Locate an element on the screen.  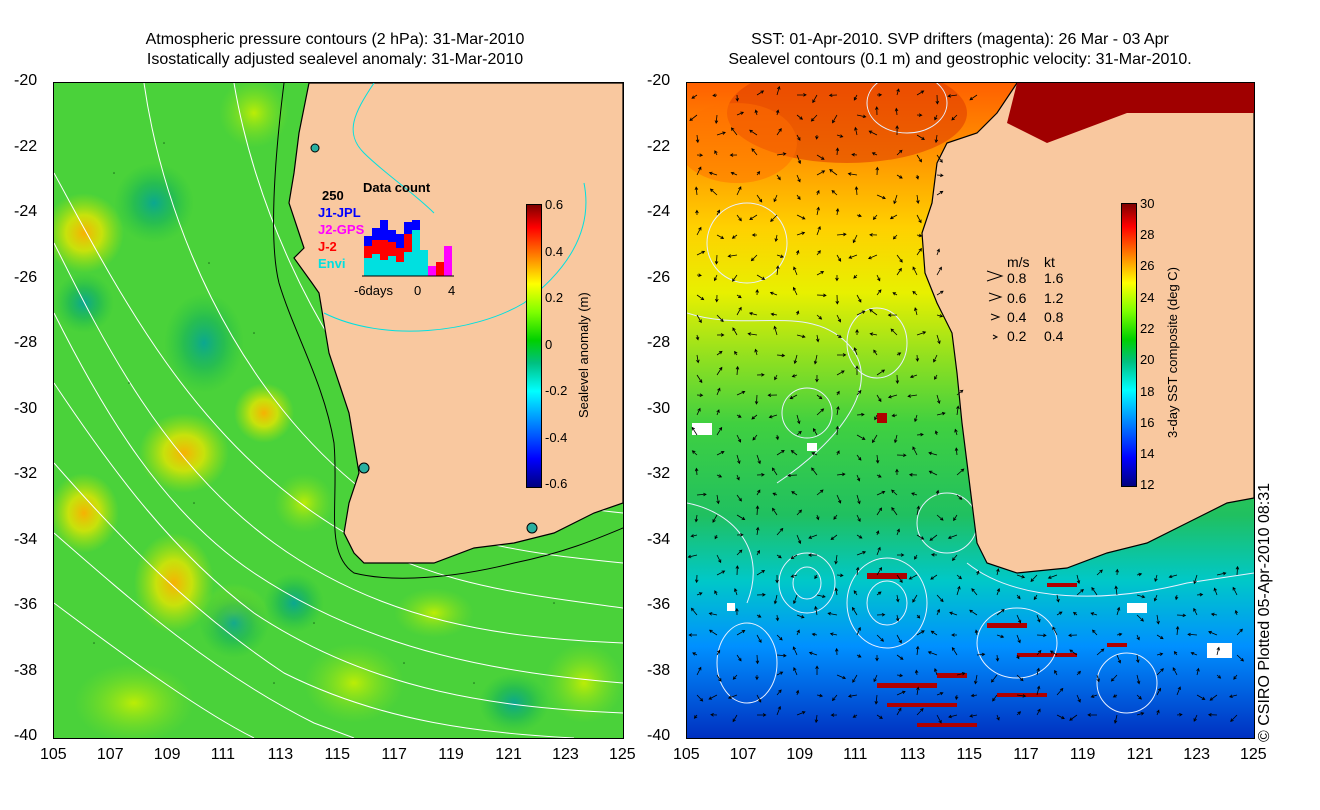
x-tick-label: 105 is located at coordinates (686, 754).